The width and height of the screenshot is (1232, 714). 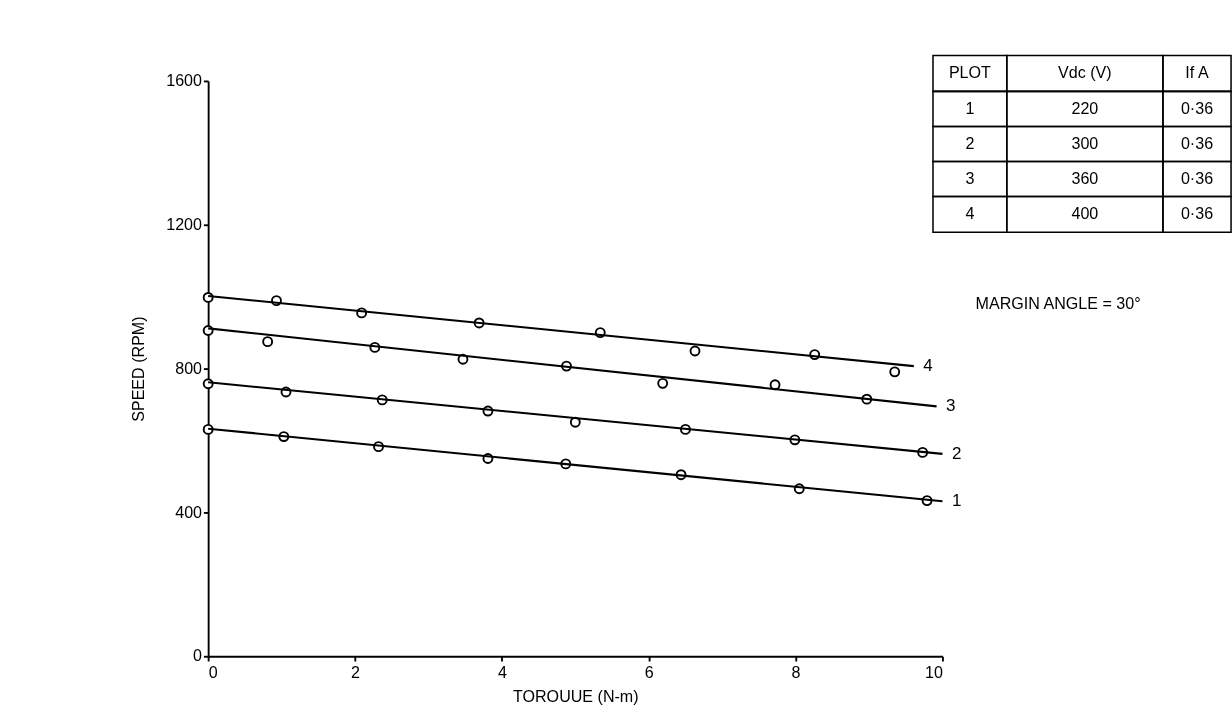 What do you see at coordinates (184, 224) in the screenshot?
I see `y-tick-label: 1200` at bounding box center [184, 224].